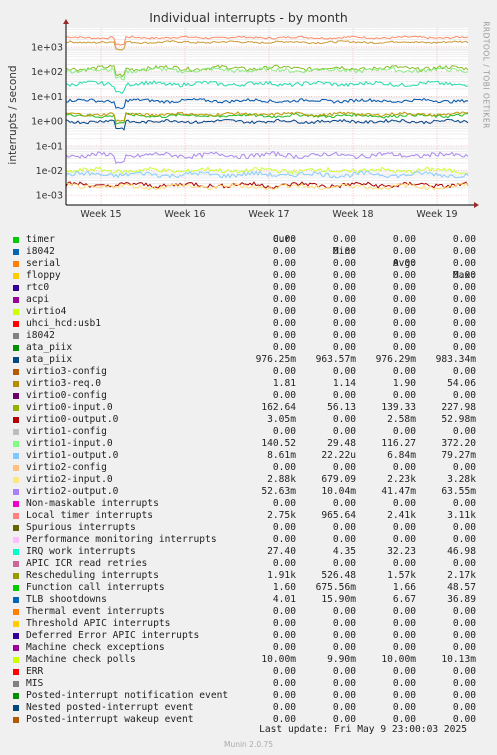  I want to click on legend-min: 965.64, so click(338, 515).